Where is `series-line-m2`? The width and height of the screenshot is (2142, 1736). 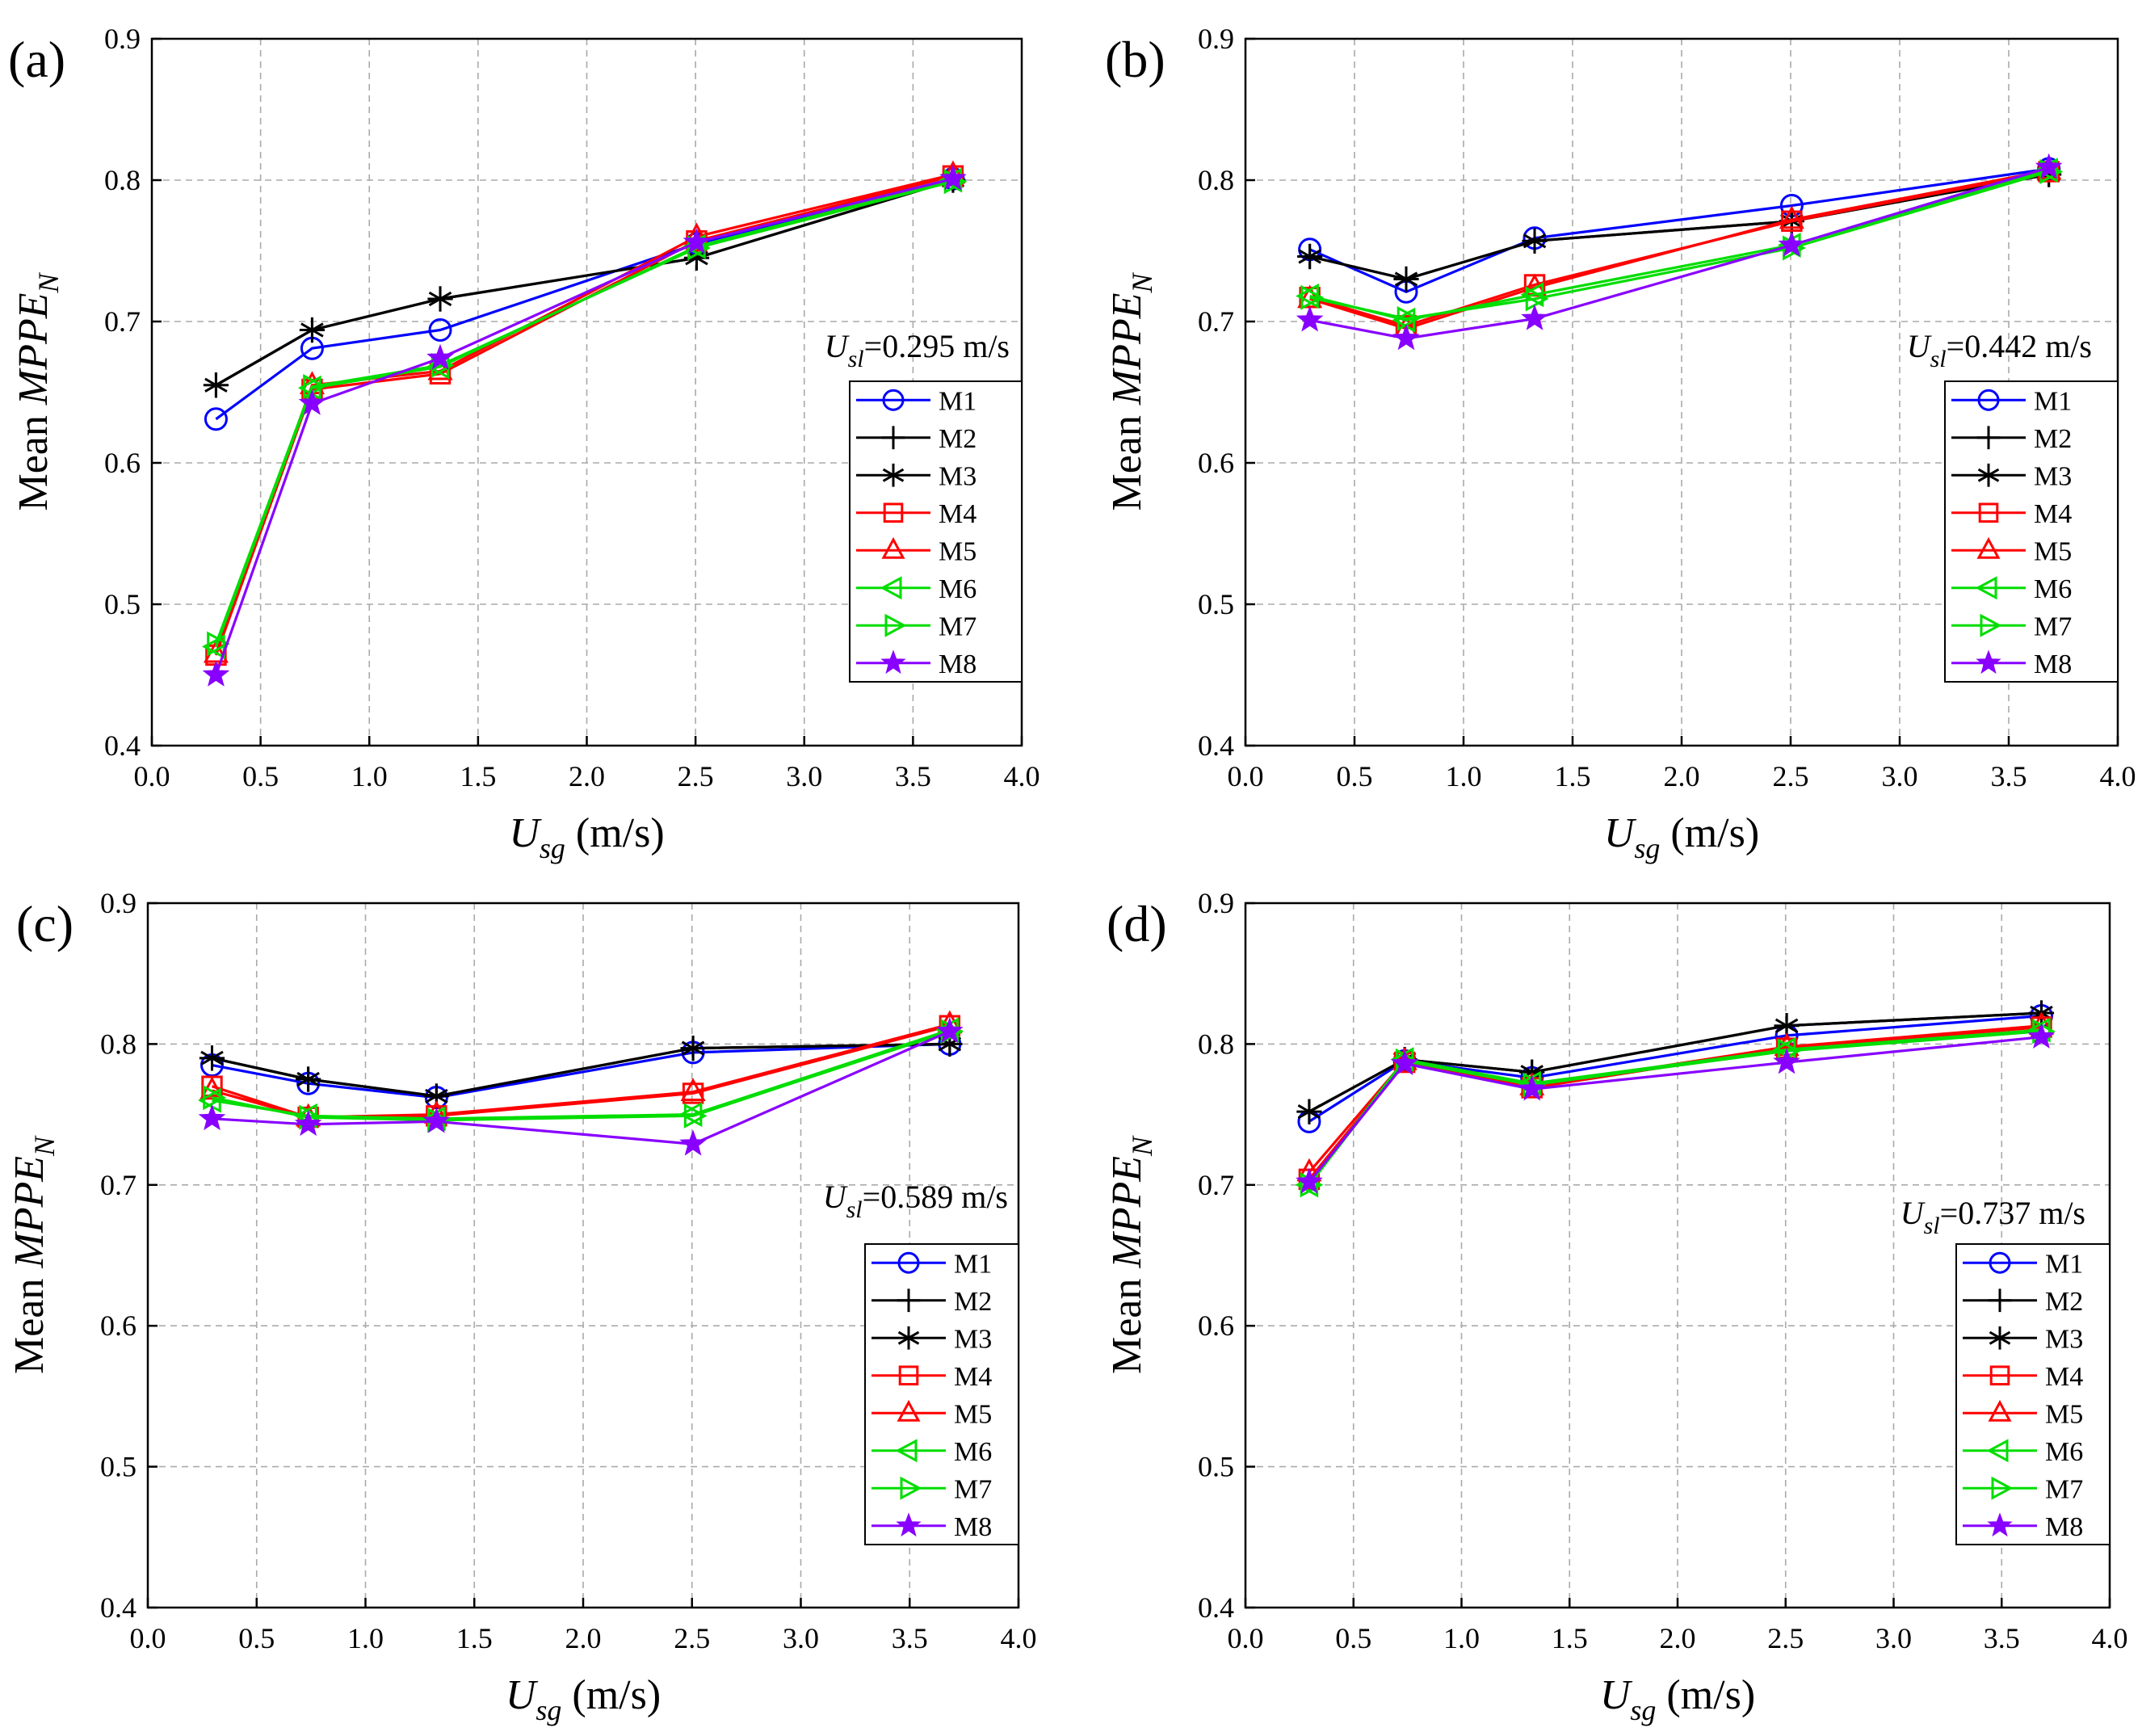 series-line-m2 is located at coordinates (1679, 227).